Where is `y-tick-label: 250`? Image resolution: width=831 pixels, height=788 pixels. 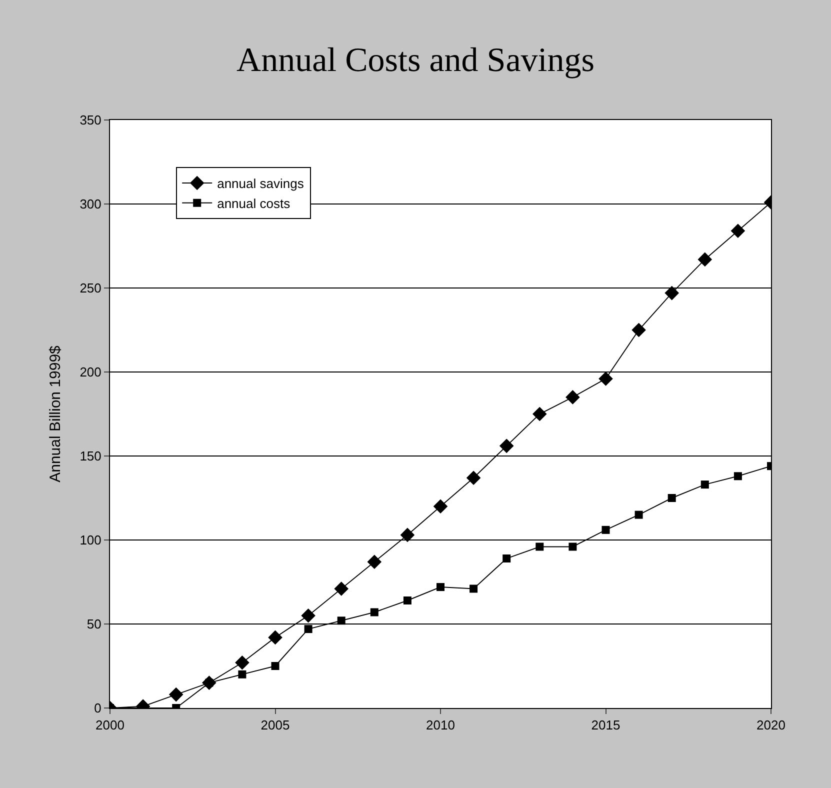 y-tick-label: 250 is located at coordinates (91, 288).